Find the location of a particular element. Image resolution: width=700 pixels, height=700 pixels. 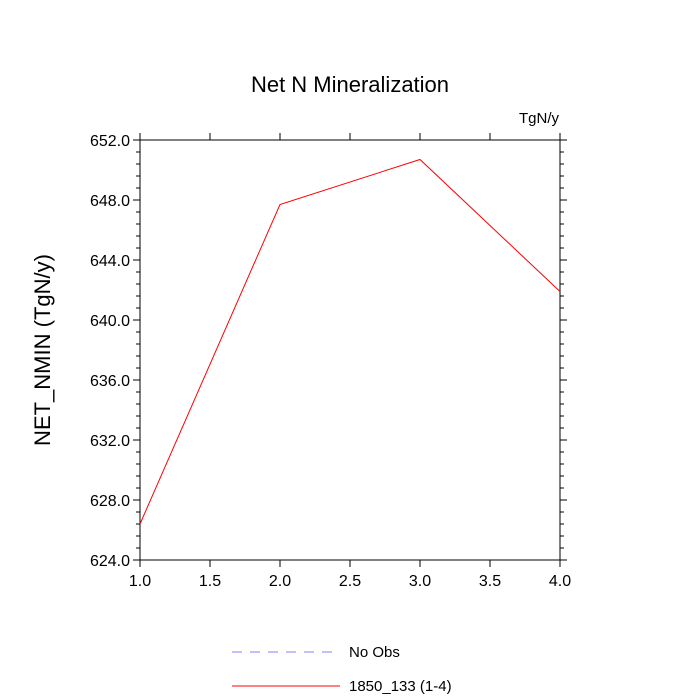

x-tick-label: 3.5 is located at coordinates (490, 581).